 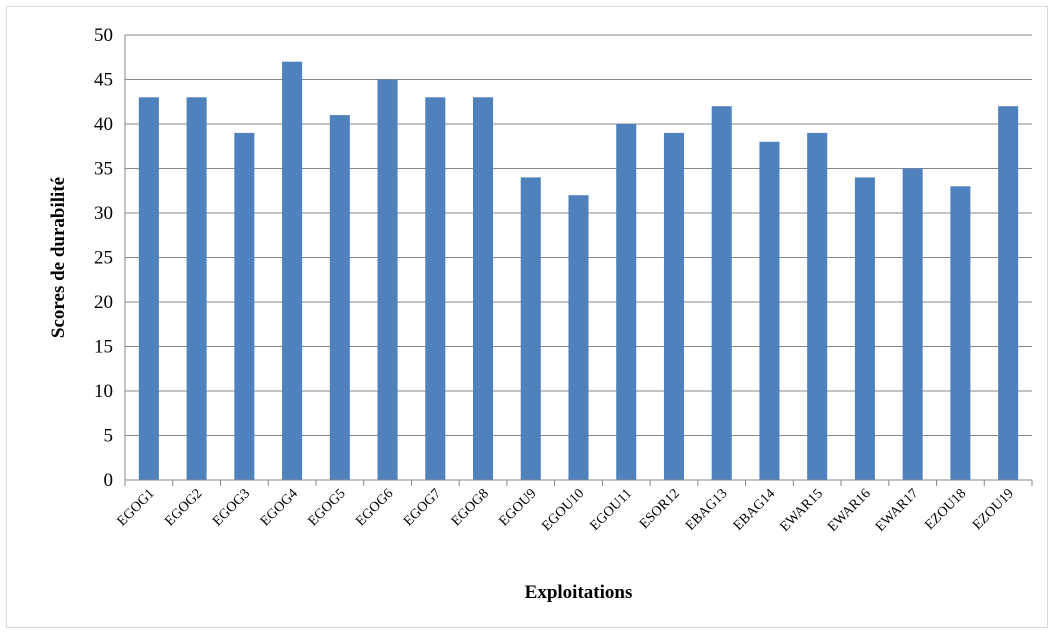 I want to click on y-tick-label: 25, so click(x=103, y=258).